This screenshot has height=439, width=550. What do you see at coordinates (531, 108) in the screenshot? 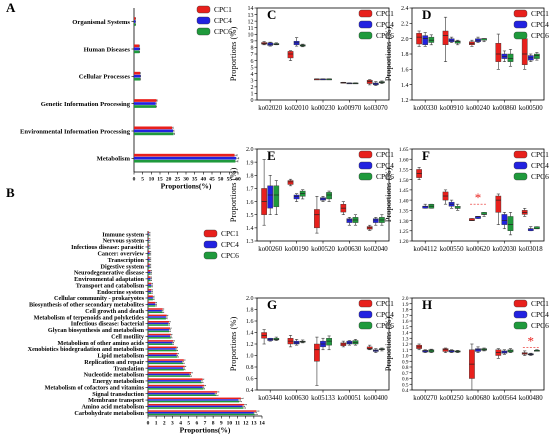
I see `panel-d-category-label: ko00500` at bounding box center [531, 108].